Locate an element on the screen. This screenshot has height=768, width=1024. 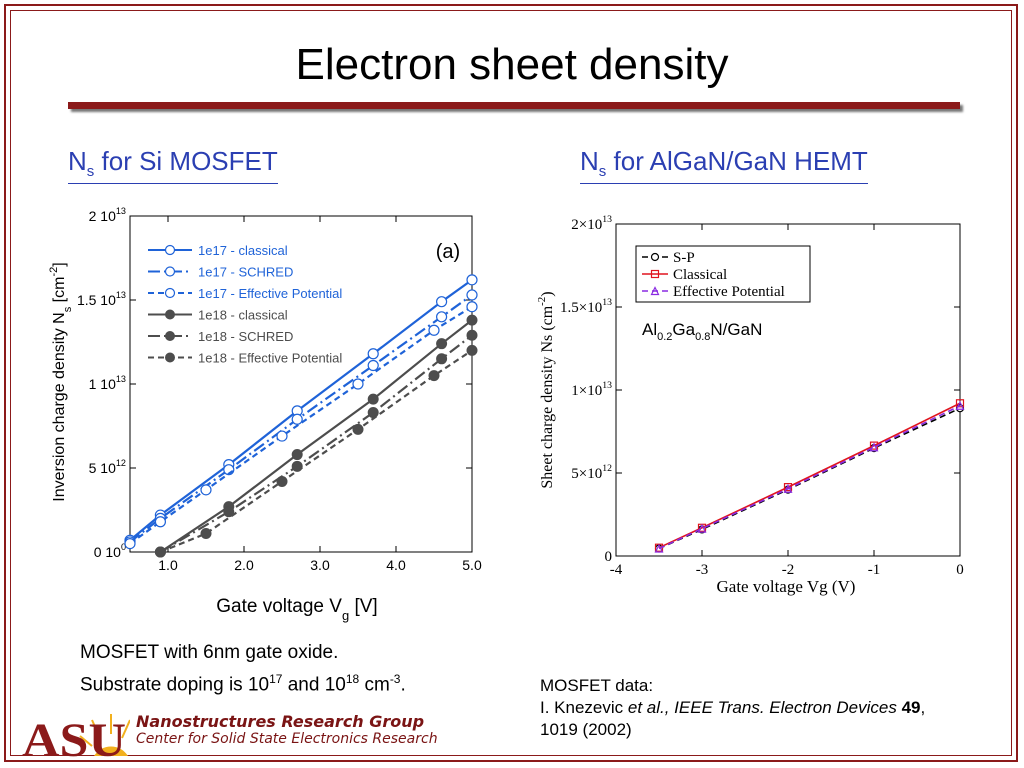
left-heading: Ns for Si MOSFET is located at coordinates (173, 165).